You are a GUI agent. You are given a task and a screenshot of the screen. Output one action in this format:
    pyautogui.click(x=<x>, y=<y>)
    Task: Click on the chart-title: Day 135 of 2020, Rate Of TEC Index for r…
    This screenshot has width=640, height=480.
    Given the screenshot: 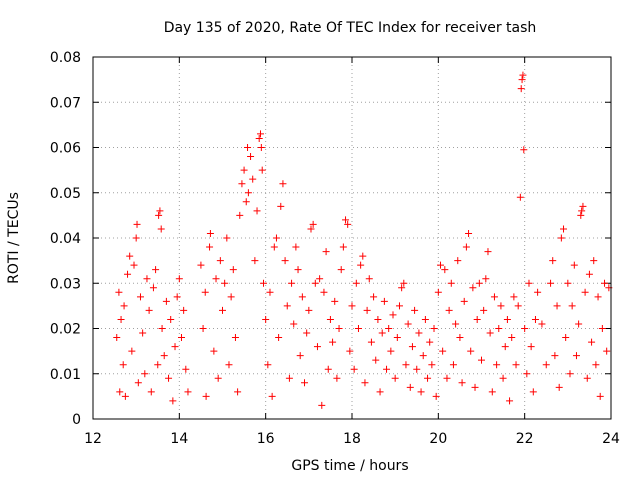 What is the action you would take?
    pyautogui.click(x=350, y=28)
    